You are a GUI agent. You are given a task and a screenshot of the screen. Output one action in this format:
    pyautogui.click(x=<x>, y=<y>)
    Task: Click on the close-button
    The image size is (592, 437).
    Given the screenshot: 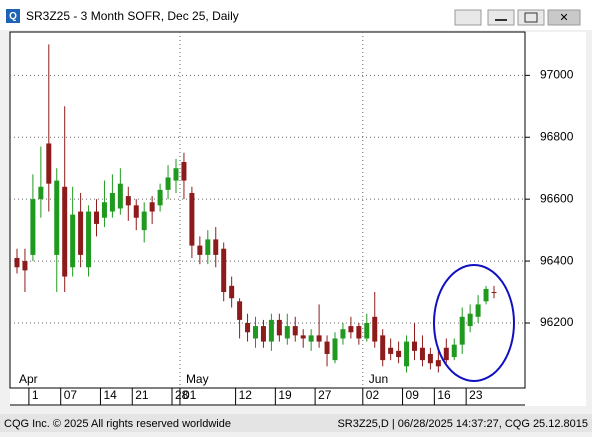 What is the action you would take?
    pyautogui.click(x=564, y=17)
    